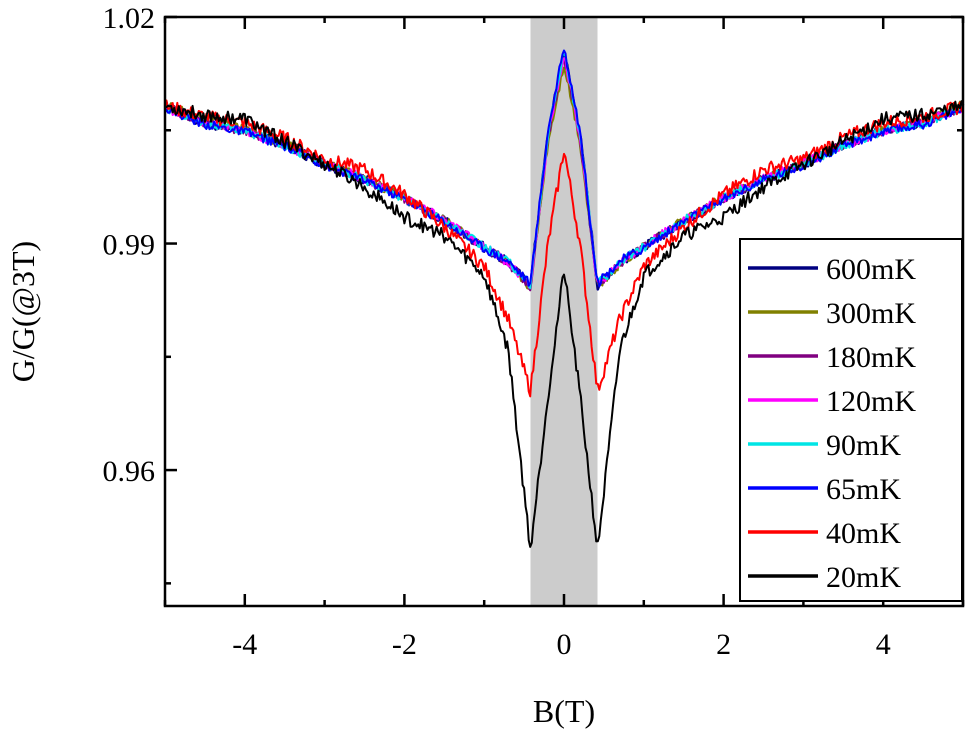  What do you see at coordinates (129, 471) in the screenshot?
I see `y-tick-label: 0.96` at bounding box center [129, 471].